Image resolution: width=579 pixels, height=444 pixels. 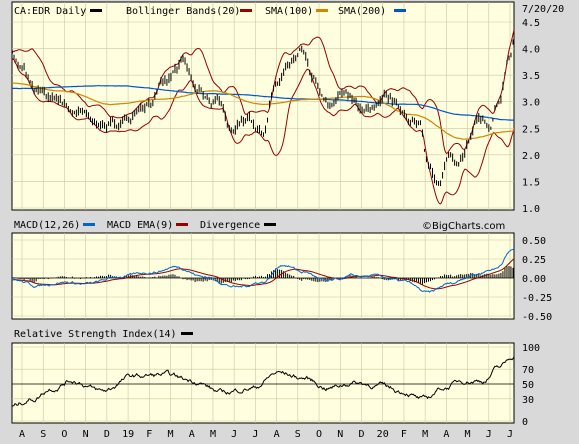 What do you see at coordinates (531, 348) in the screenshot?
I see `y-tick-label: 100` at bounding box center [531, 348].